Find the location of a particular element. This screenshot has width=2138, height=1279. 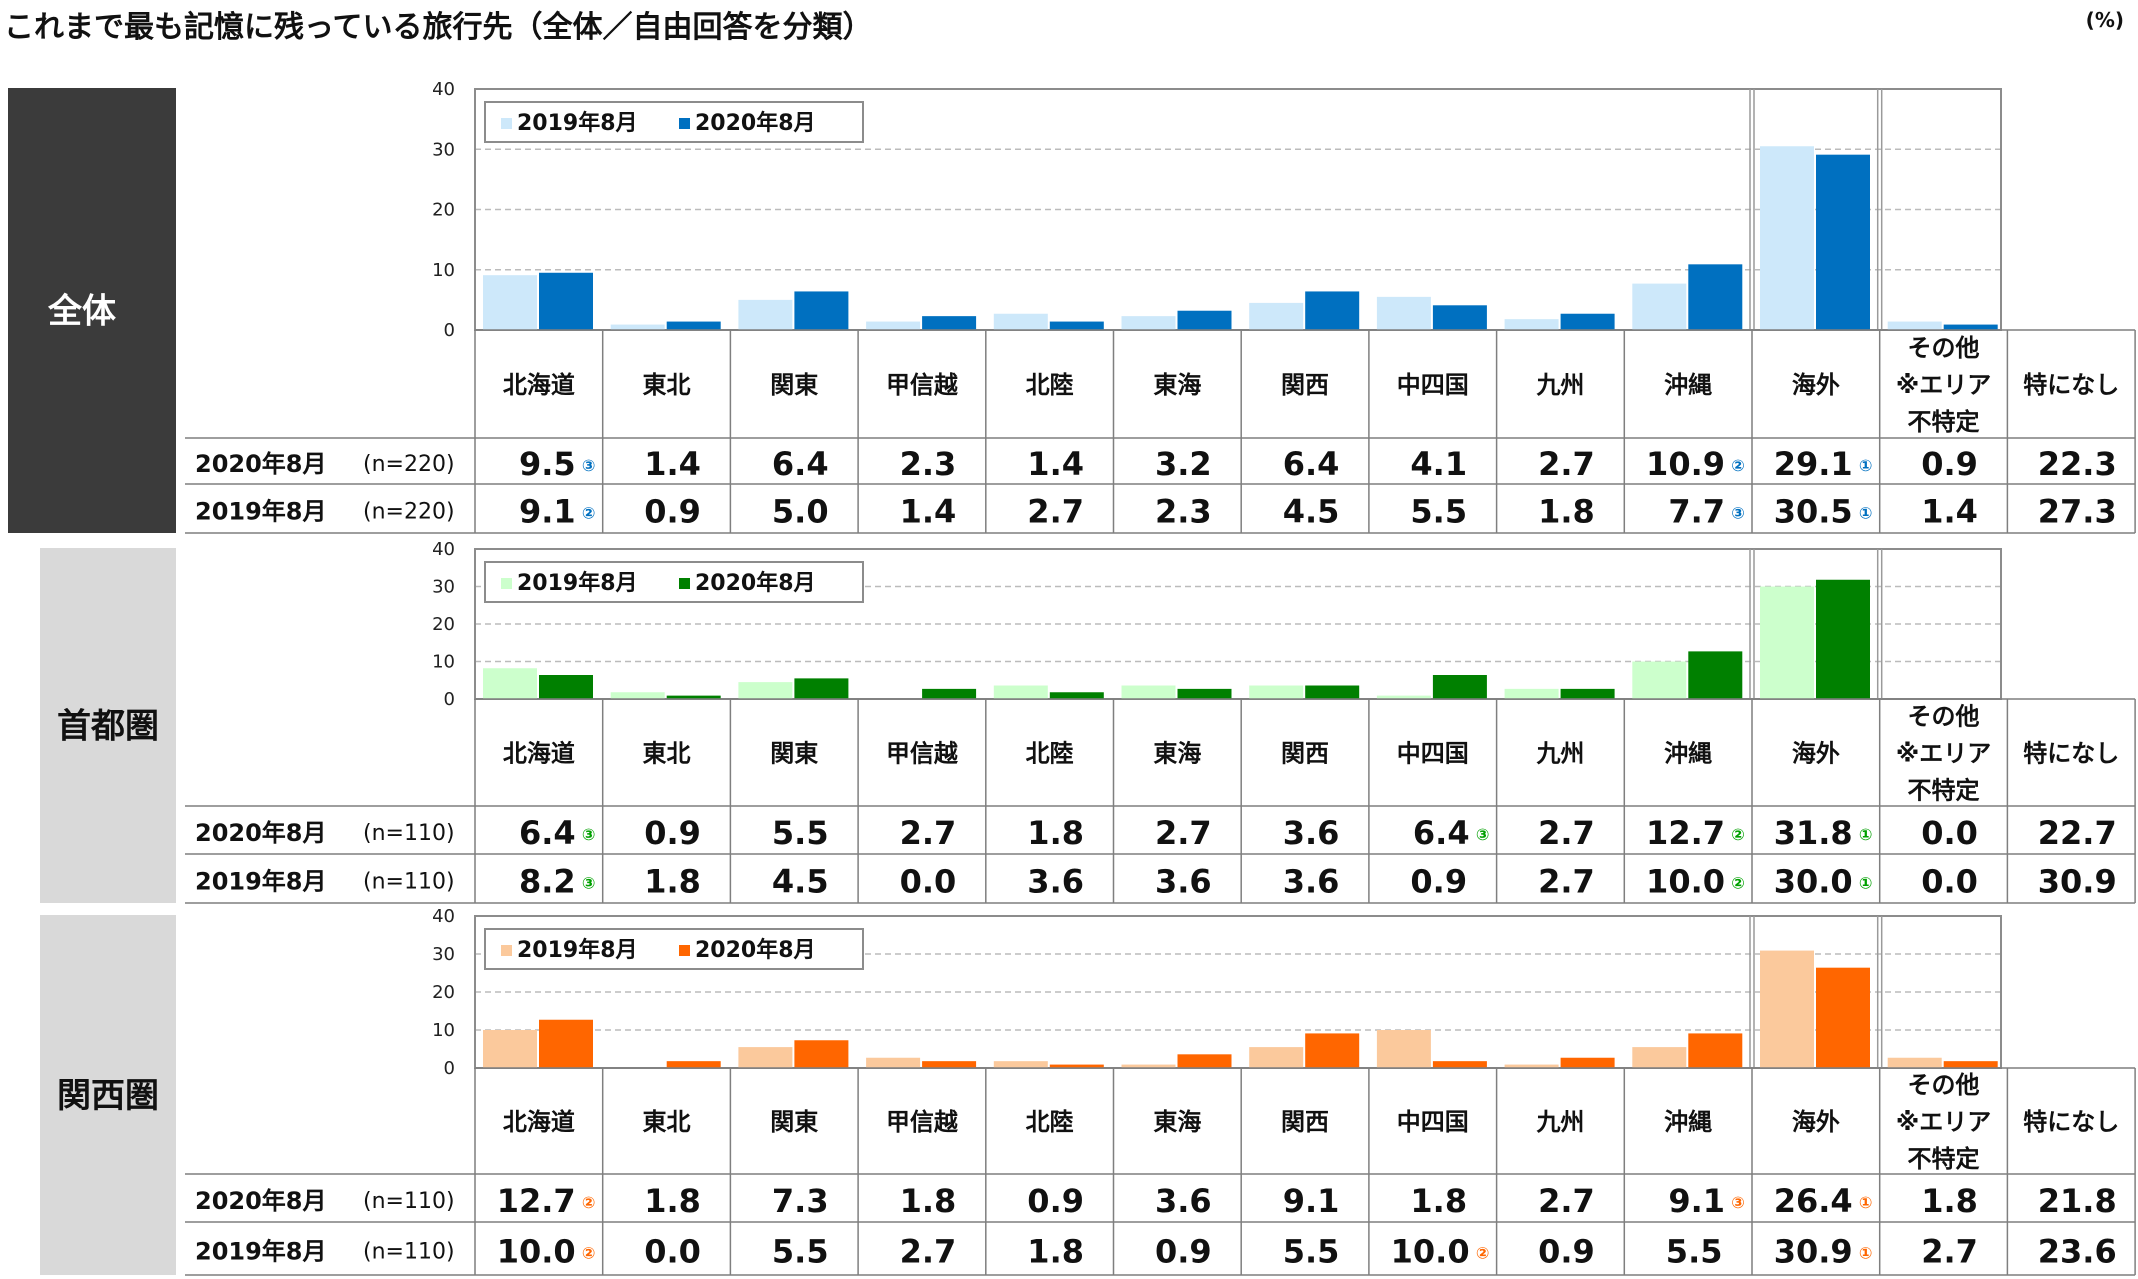

category-label: 海外 is located at coordinates (1816, 754).